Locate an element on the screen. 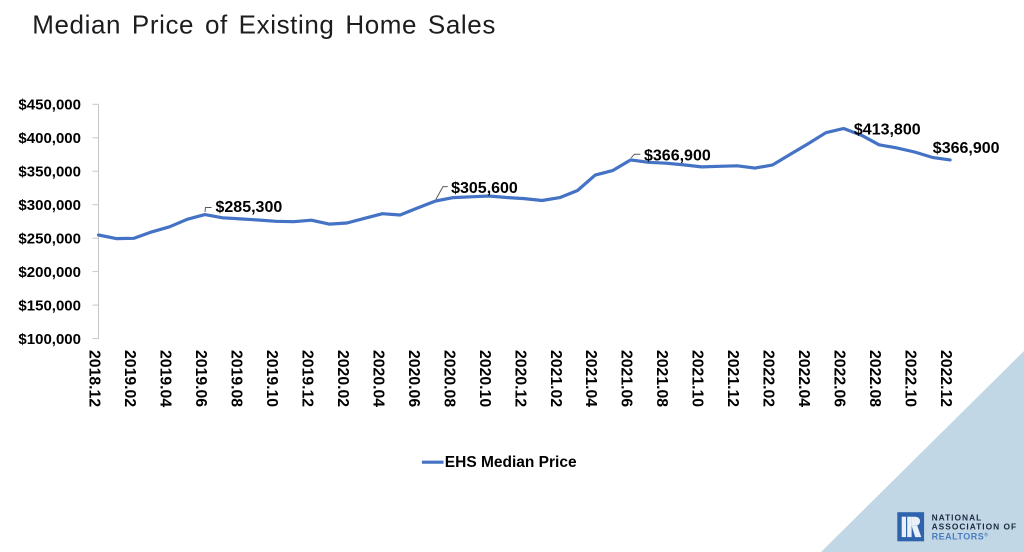 The height and width of the screenshot is (552, 1024). svg-text: 2020.12 is located at coordinates (519, 378).